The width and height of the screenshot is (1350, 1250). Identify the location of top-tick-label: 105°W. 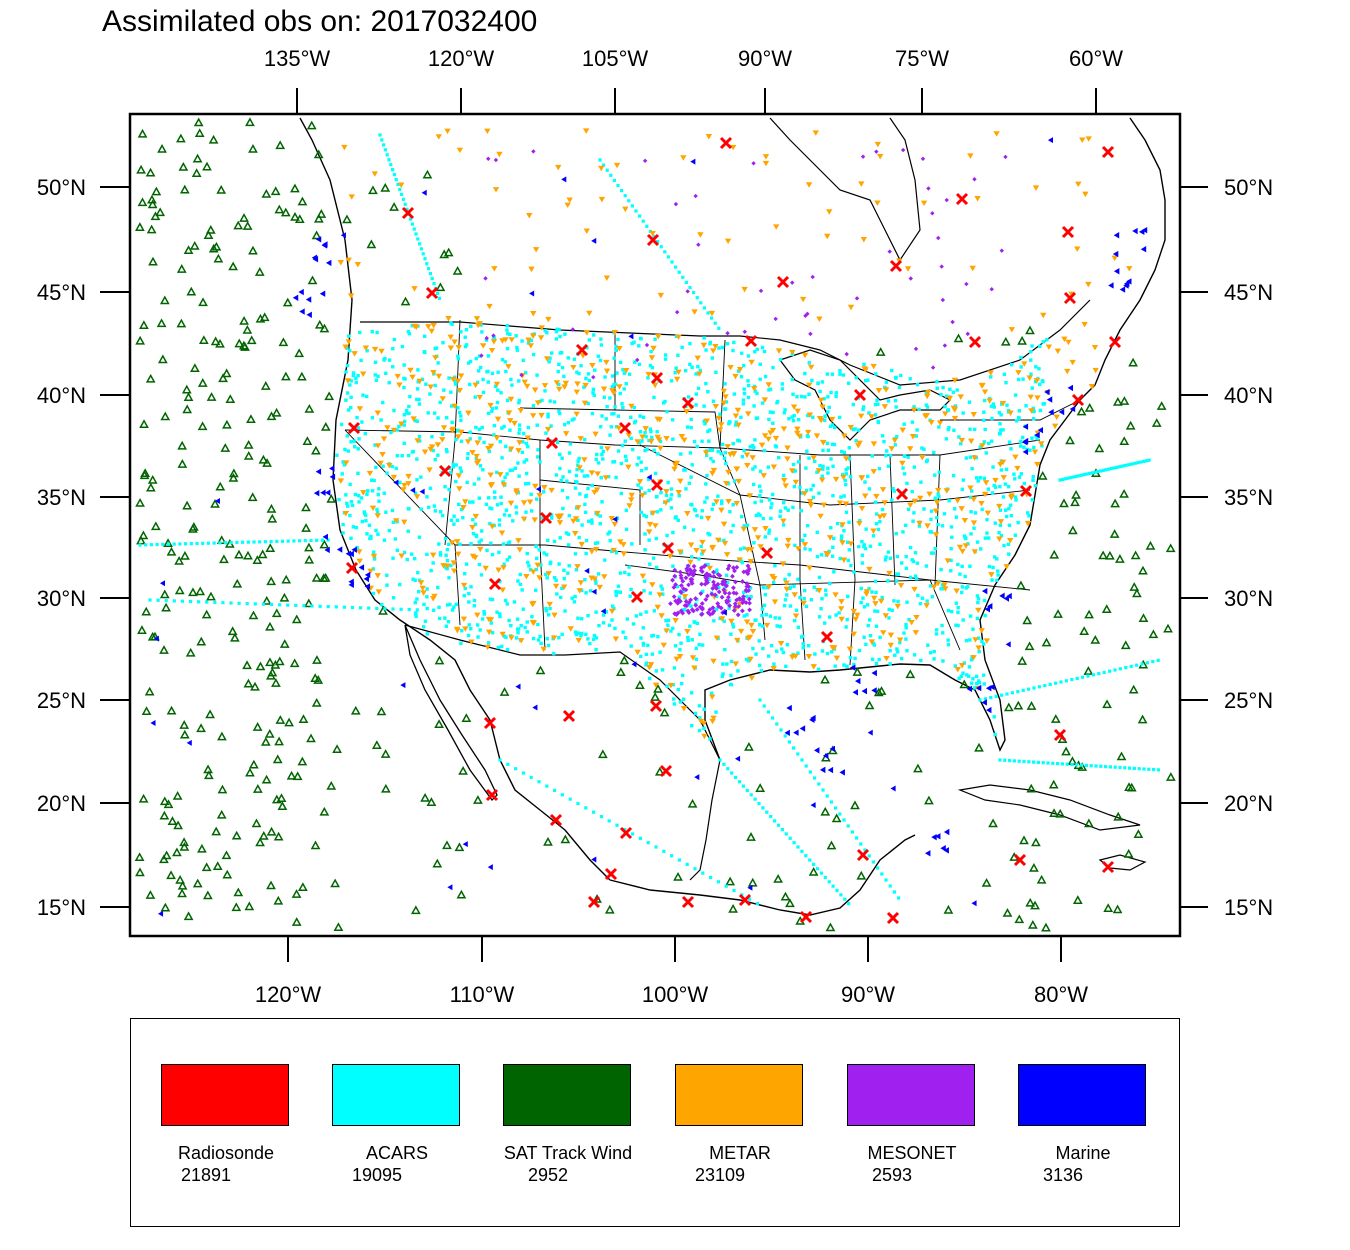
(615, 58).